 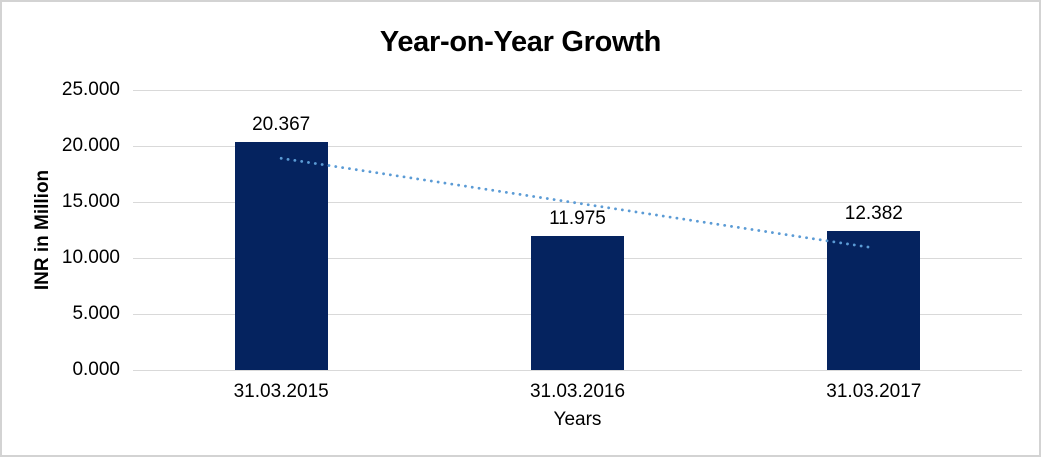 I want to click on x-tick-label: 31.03.2017, so click(x=874, y=391).